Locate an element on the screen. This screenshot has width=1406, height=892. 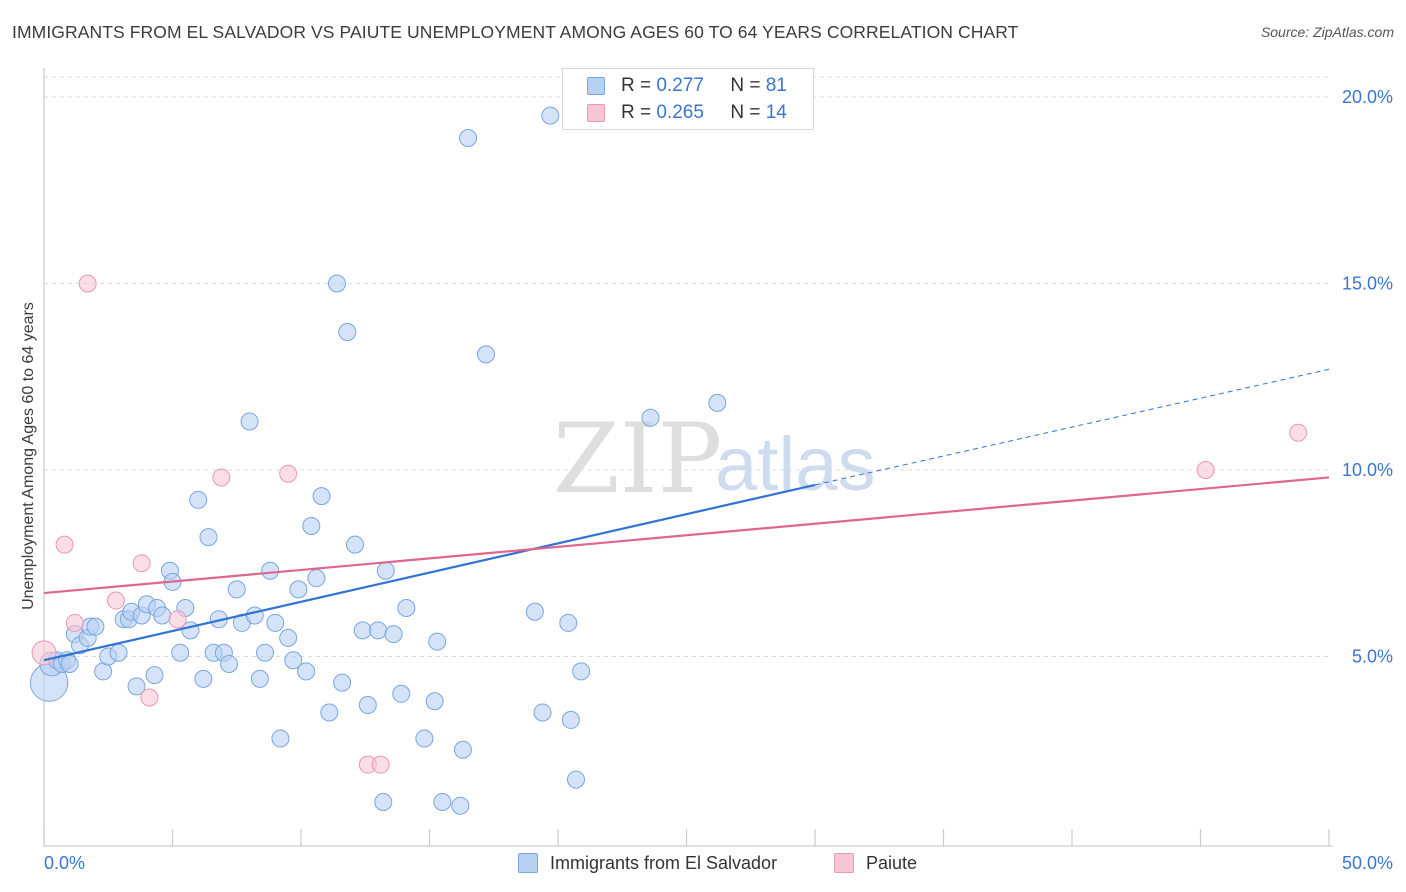
trend-line-blue-extension is located at coordinates (1072, 427).